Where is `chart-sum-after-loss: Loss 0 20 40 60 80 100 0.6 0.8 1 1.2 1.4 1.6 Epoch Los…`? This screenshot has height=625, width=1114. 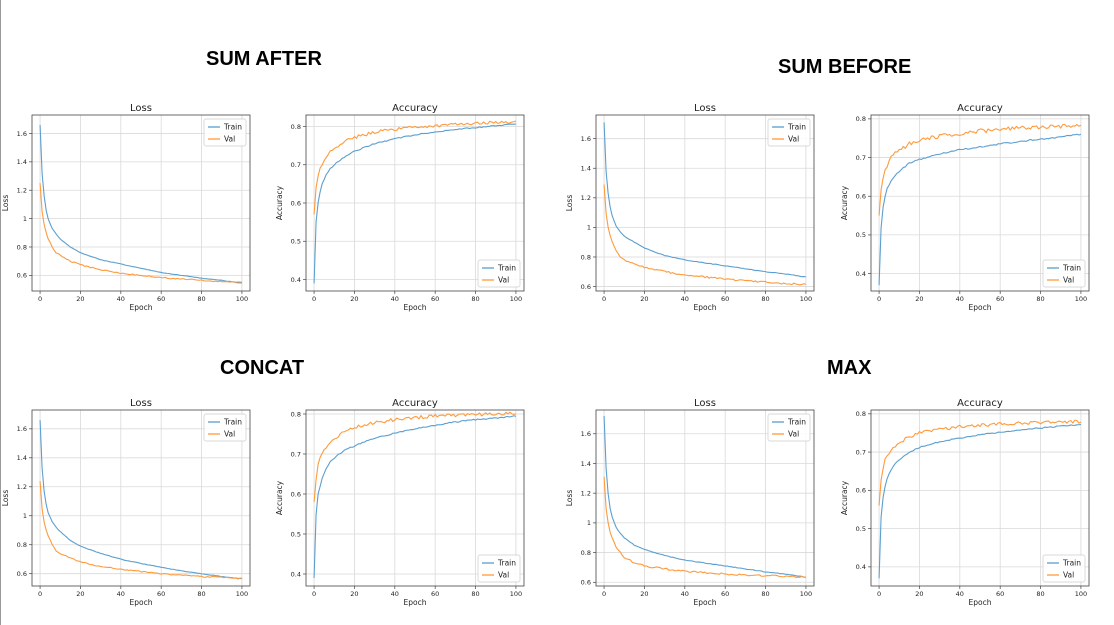 chart-sum-after-loss: Loss 0 20 40 60 80 100 0.6 0.8 1 1.2 1.4 1.6 Epoch Los… is located at coordinates (126, 207).